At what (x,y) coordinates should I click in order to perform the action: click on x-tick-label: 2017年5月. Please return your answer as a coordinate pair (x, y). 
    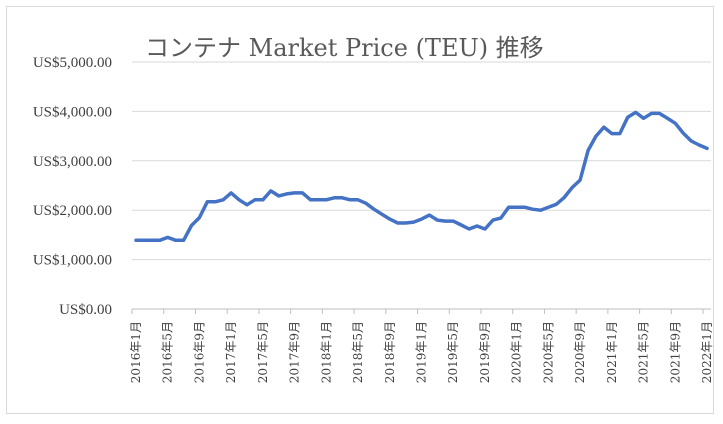
    Looking at the image, I should click on (263, 352).